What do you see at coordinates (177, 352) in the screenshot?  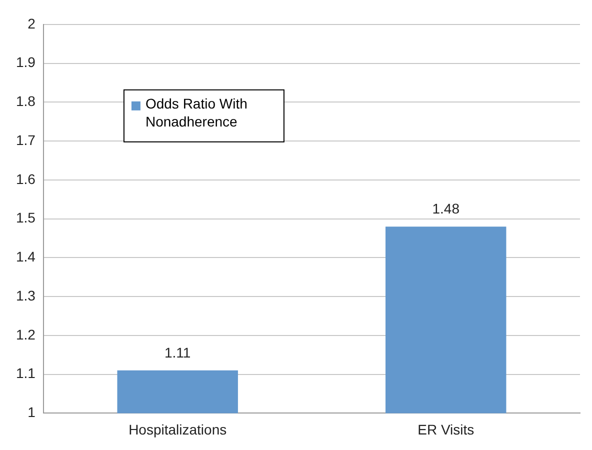 I see `data-label: 1.11` at bounding box center [177, 352].